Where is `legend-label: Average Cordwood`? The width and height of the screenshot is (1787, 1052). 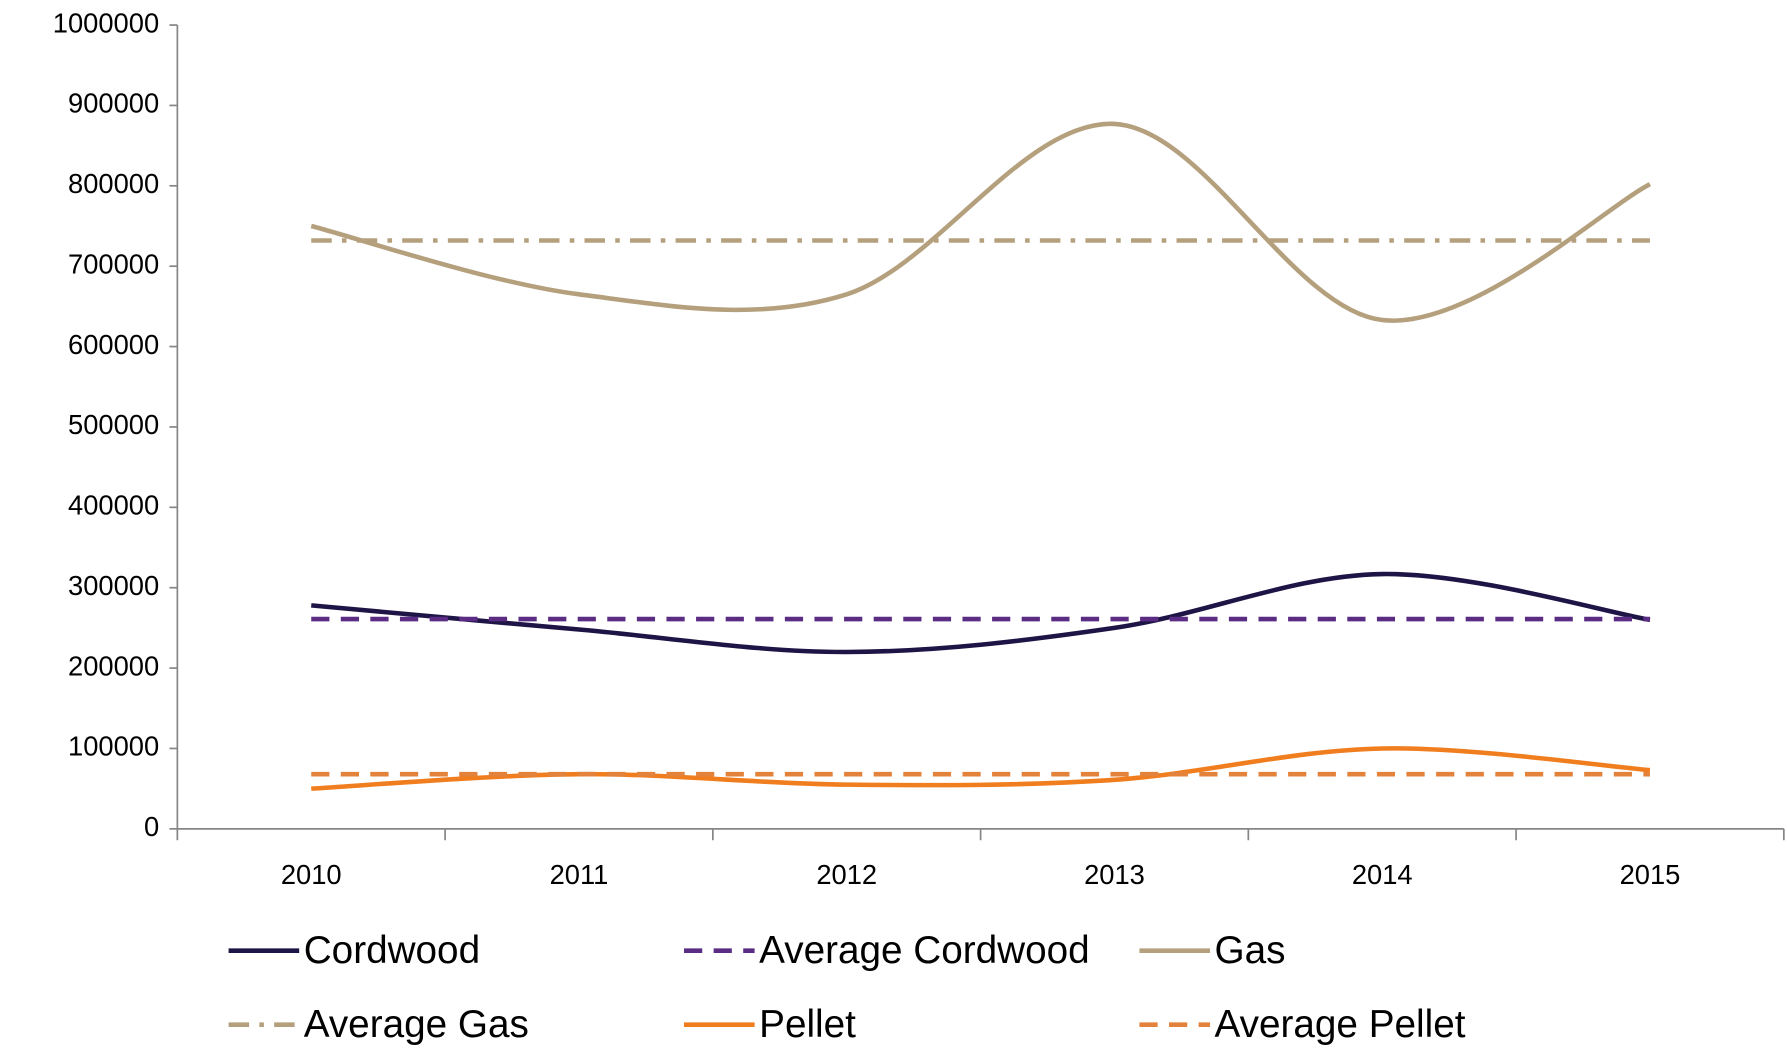
legend-label: Average Cordwood is located at coordinates (924, 950).